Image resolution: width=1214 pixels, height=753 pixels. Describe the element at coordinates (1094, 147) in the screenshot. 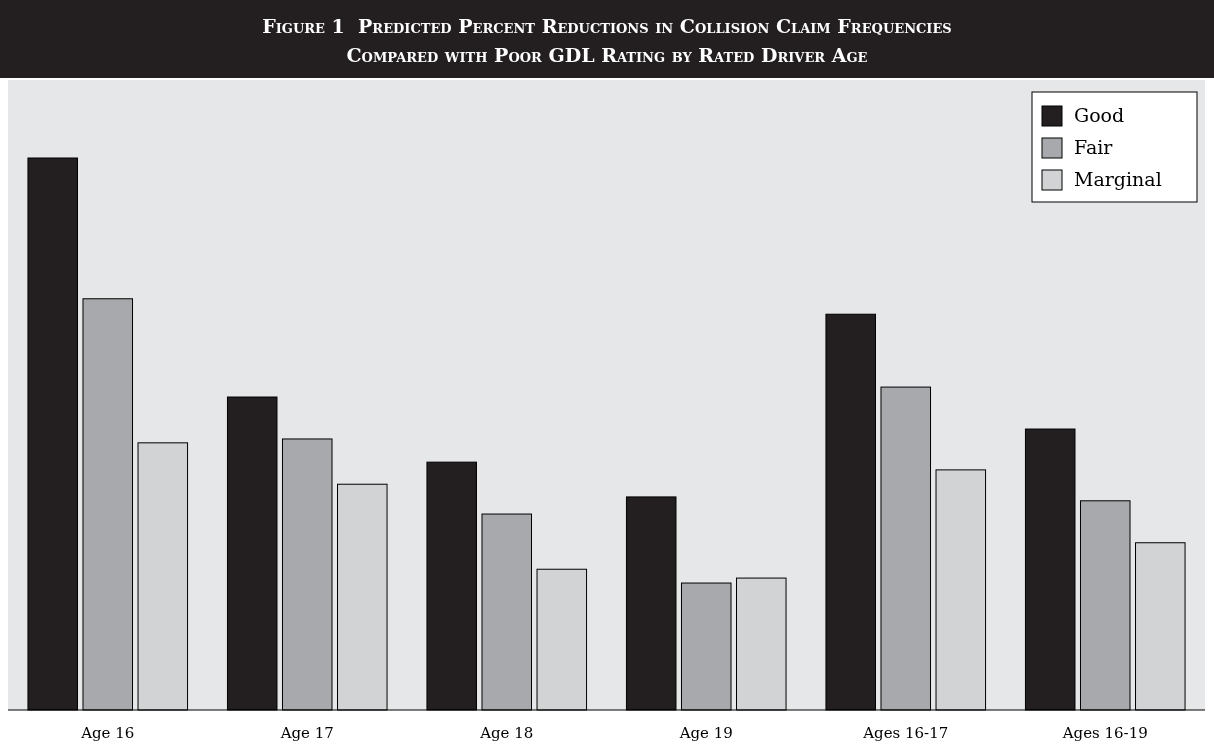

I see `legend-label: Fair` at that location.